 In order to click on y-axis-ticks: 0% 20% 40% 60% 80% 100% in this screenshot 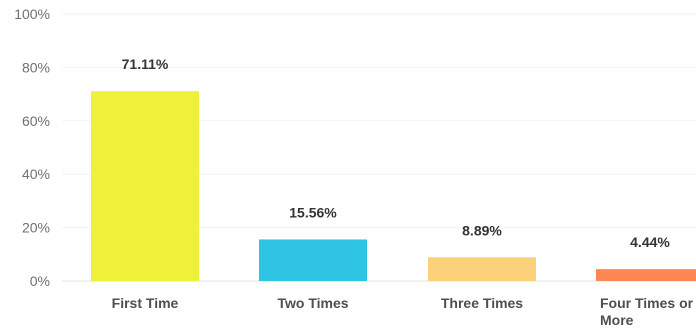, I will do `click(32, 147)`.